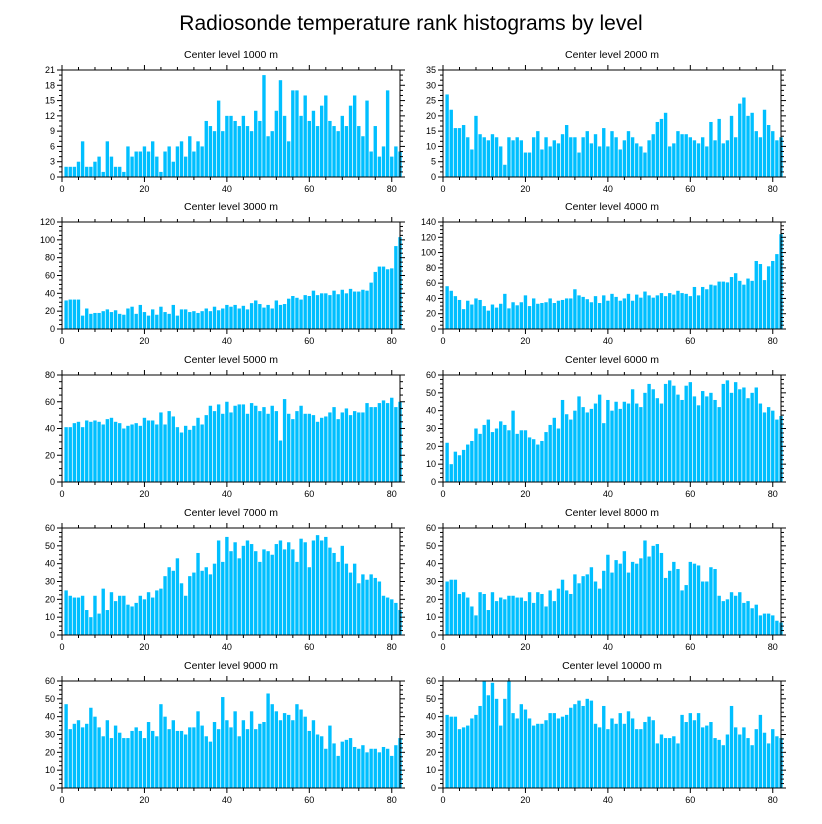 The width and height of the screenshot is (822, 824). I want to click on y-tick-label: 100, so click(47, 240).